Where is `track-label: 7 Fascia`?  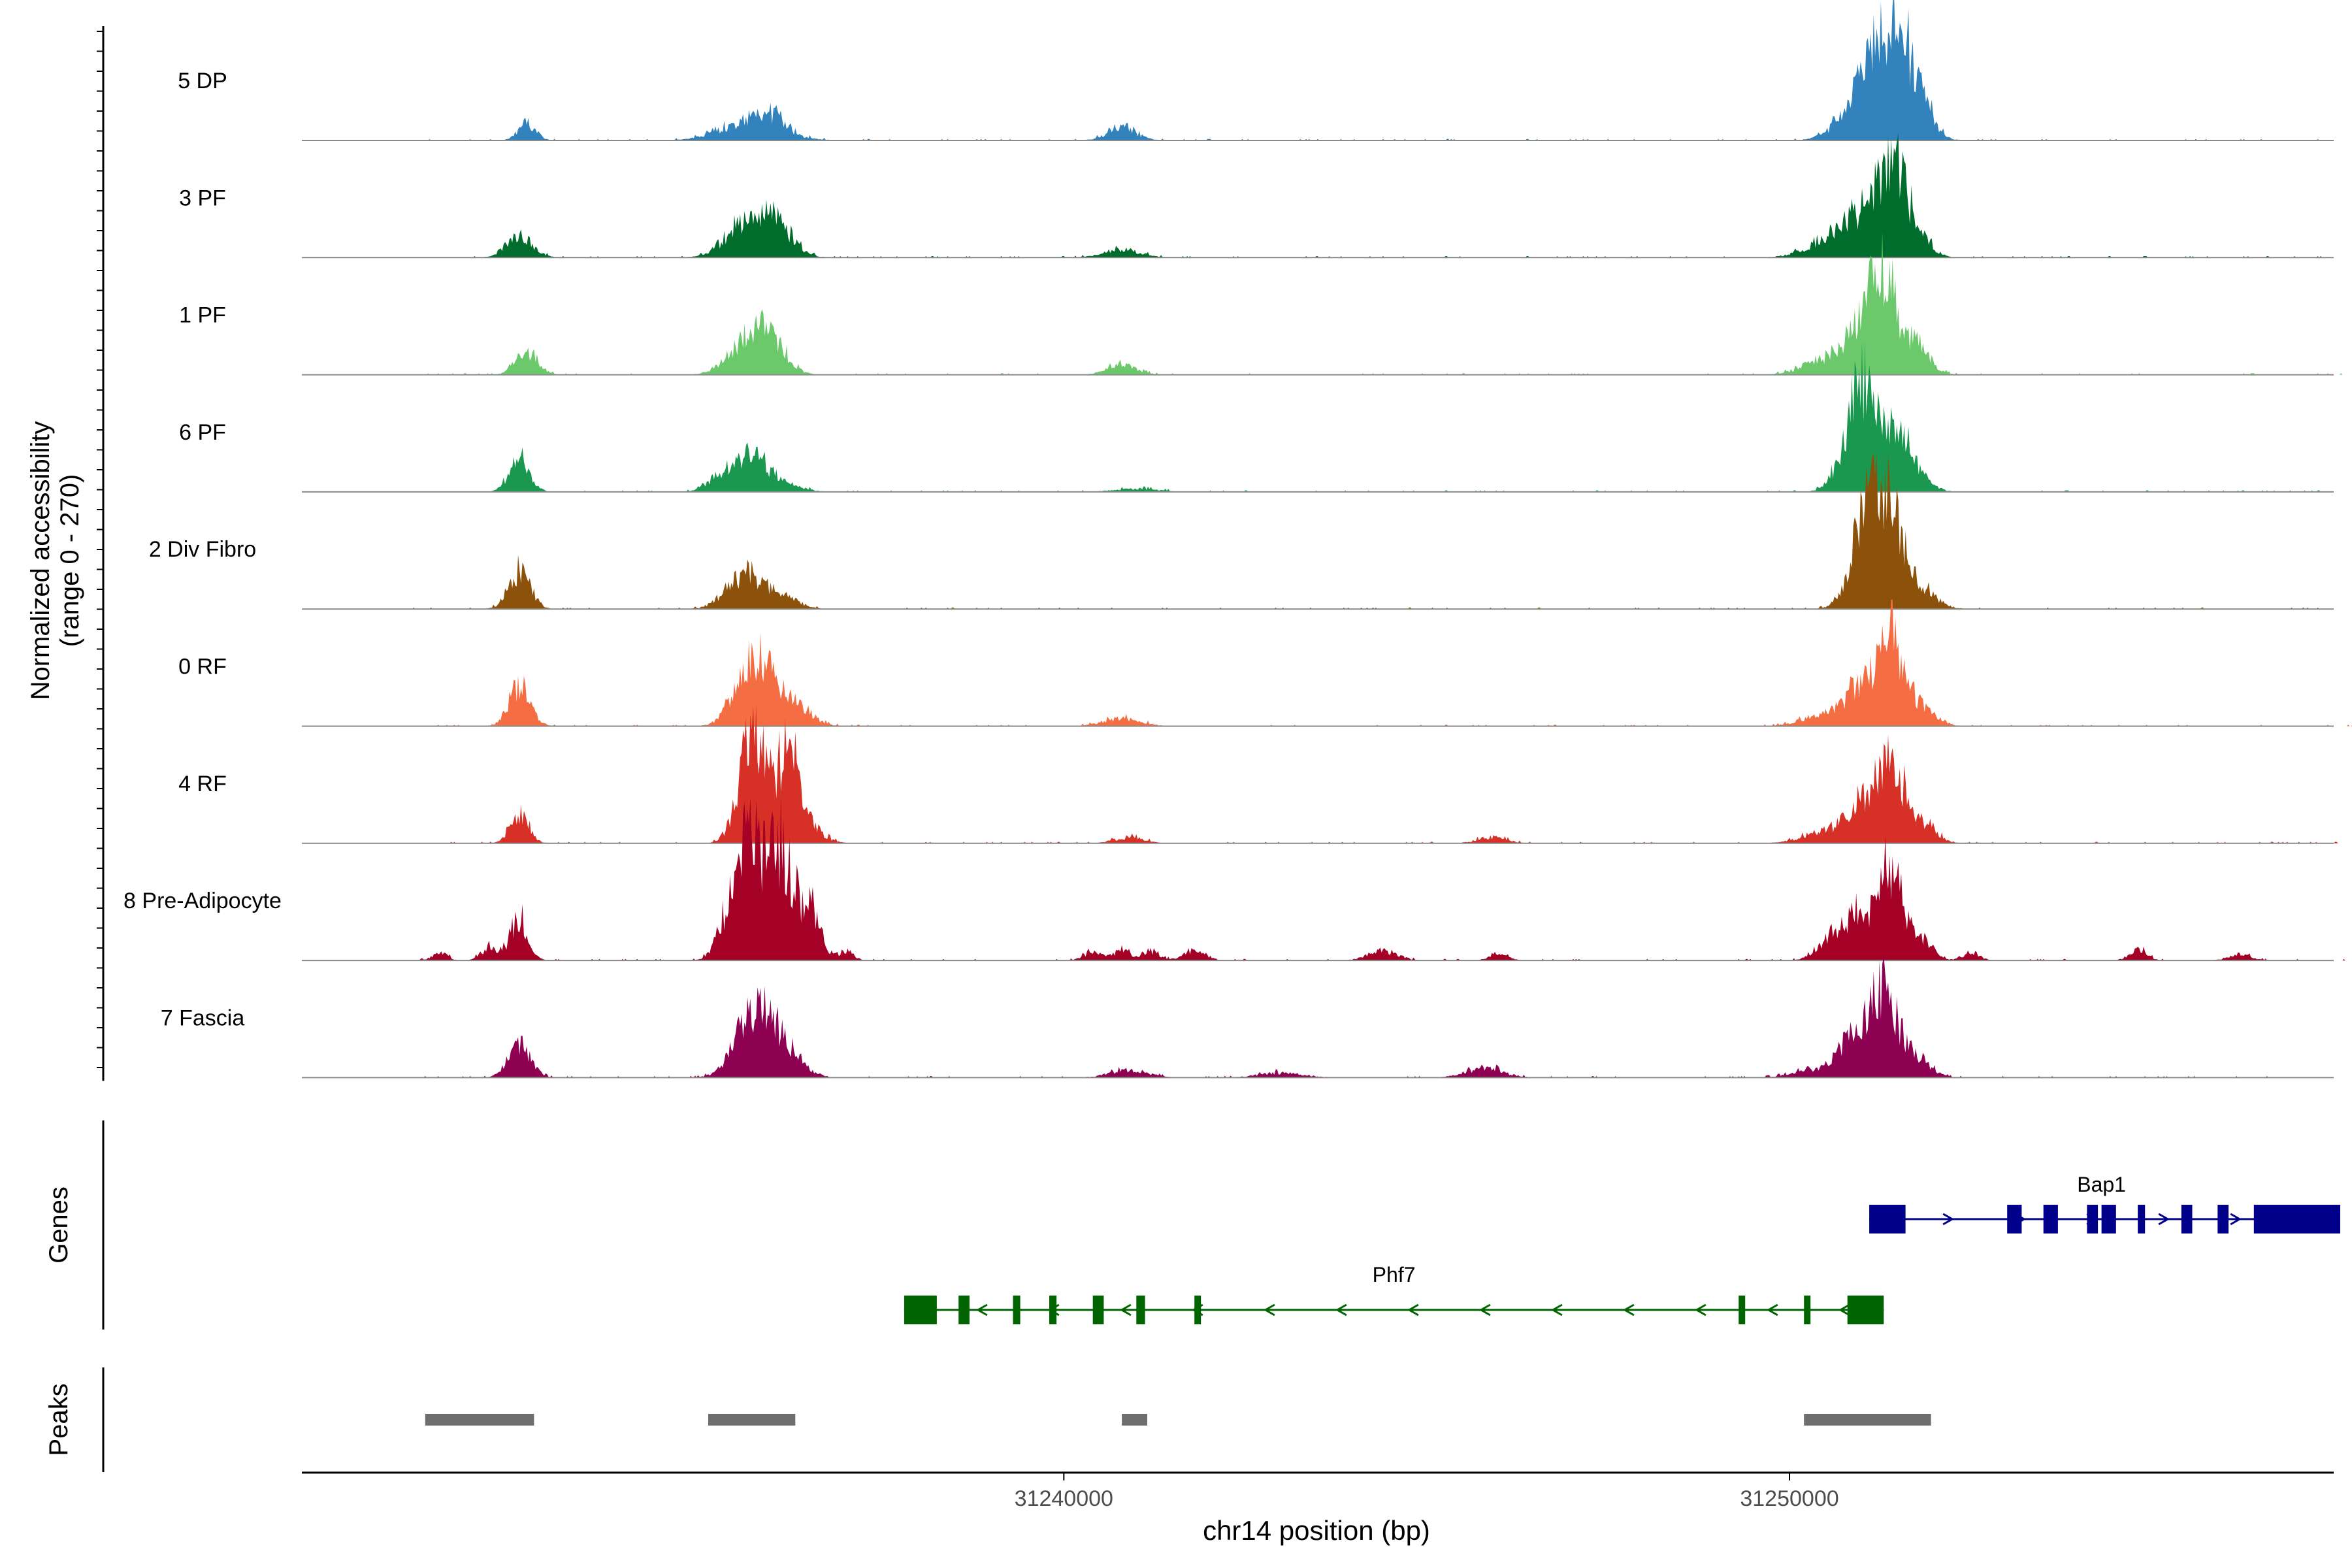
track-label: 7 Fascia is located at coordinates (203, 1017).